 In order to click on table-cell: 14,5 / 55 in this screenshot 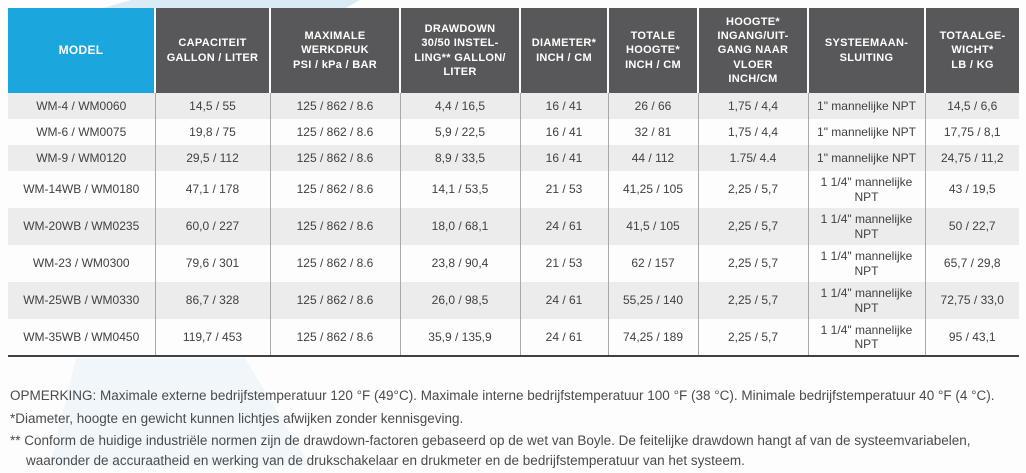, I will do `click(212, 106)`.